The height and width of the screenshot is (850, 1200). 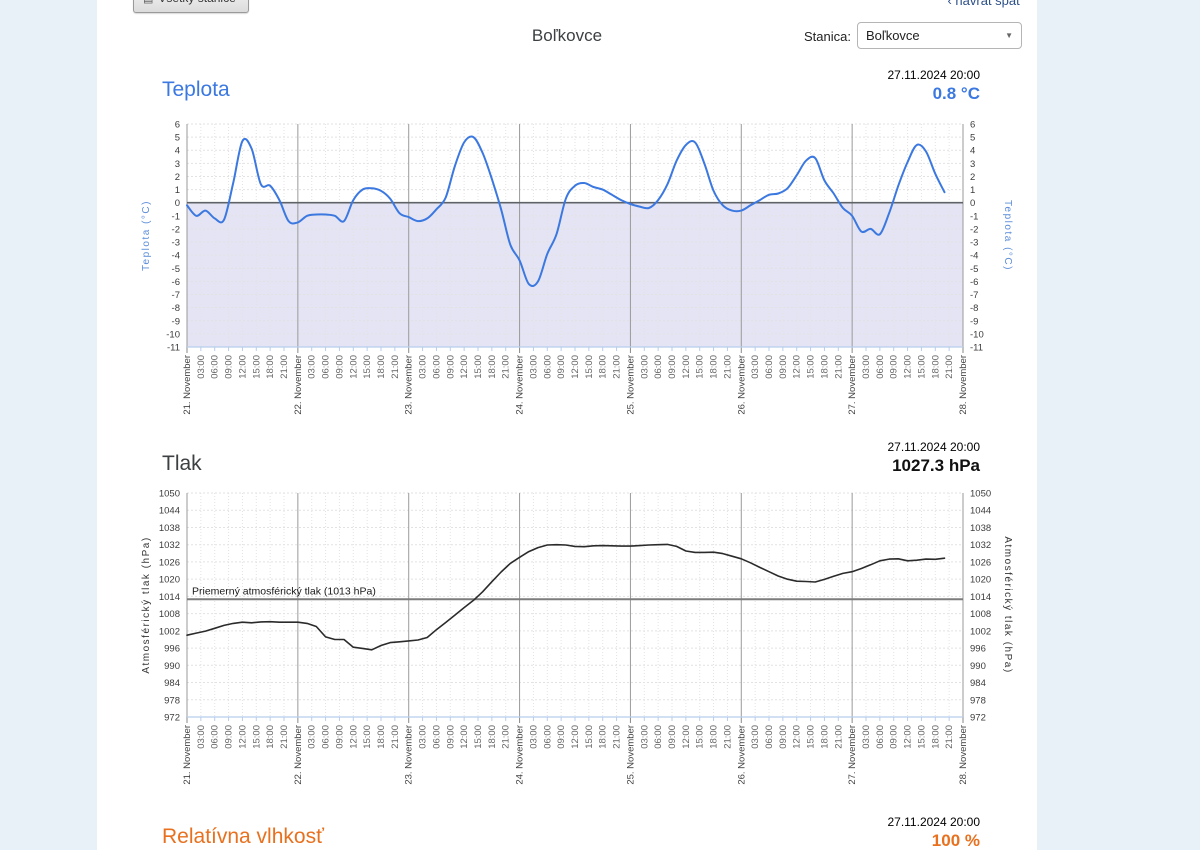 I want to click on station-select-value: Boľkovce, so click(x=893, y=35).